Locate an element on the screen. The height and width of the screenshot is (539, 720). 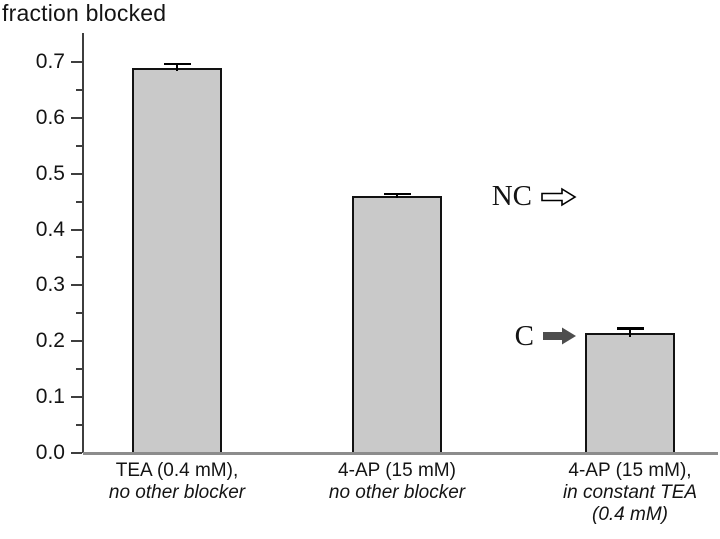
annotation-text: C is located at coordinates (524, 335).